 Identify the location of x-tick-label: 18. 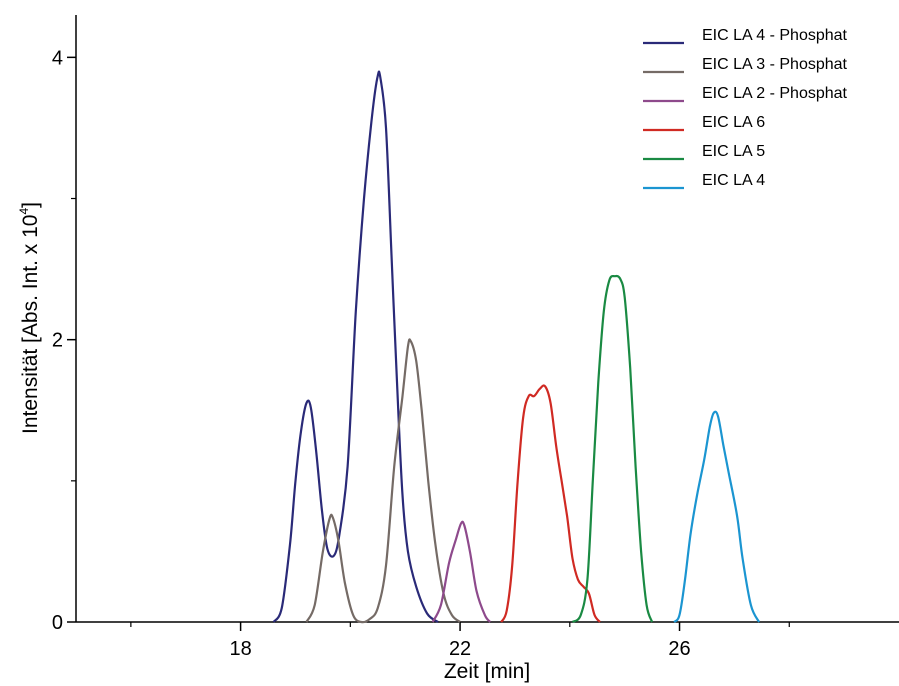
(240, 649).